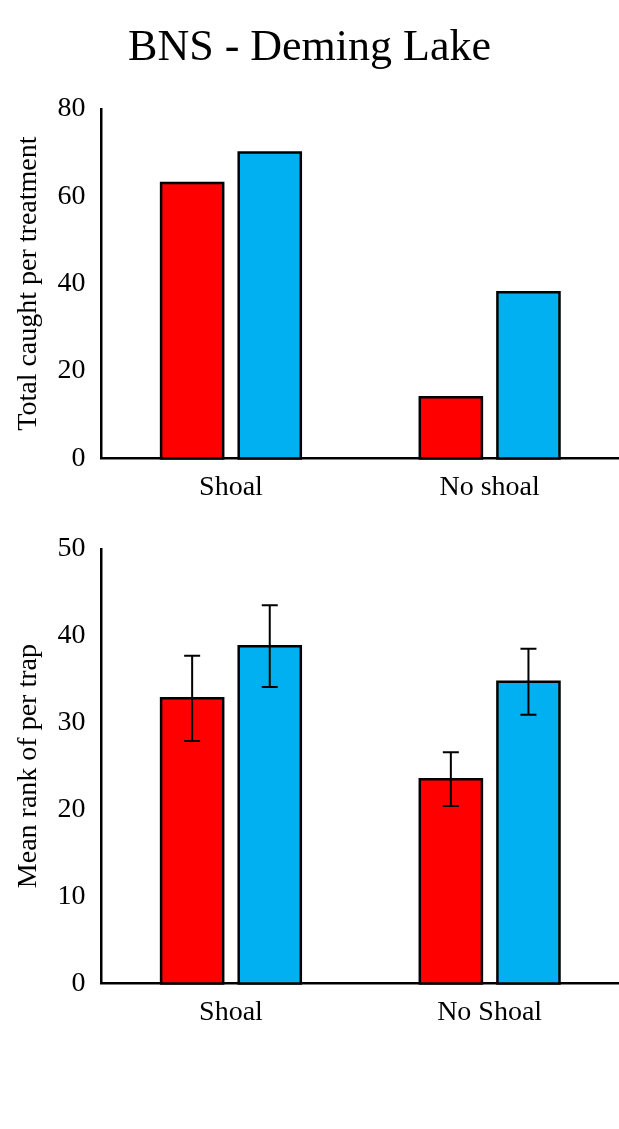  Describe the element at coordinates (71, 194) in the screenshot. I see `y-tick-label: 60` at that location.